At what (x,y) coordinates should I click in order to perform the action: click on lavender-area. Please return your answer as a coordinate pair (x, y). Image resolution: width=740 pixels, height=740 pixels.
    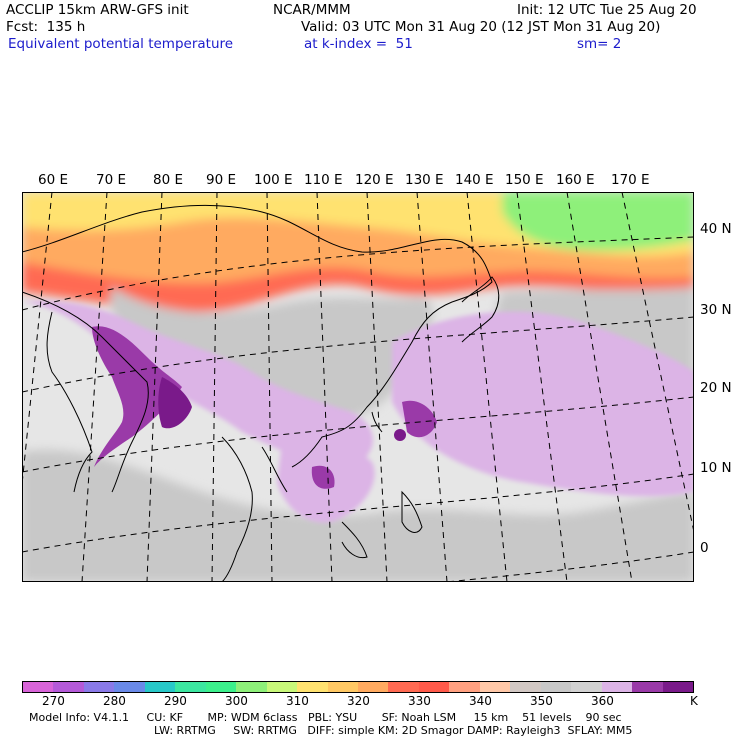
    Looking at the image, I should click on (543, 404).